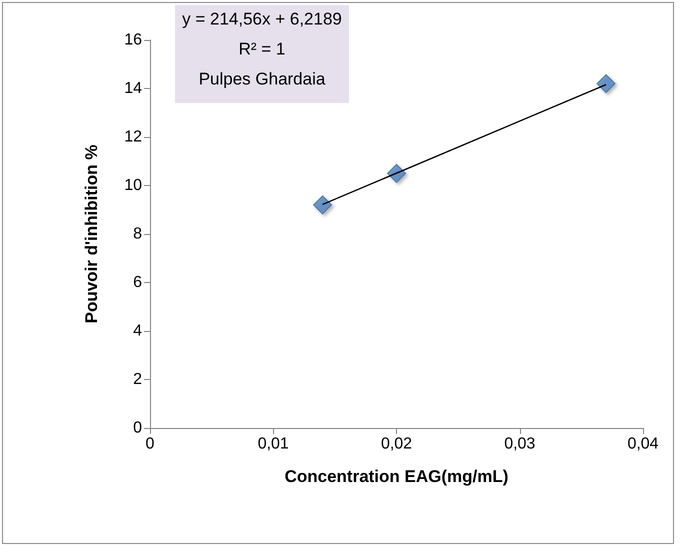 Image resolution: width=680 pixels, height=552 pixels. I want to click on annotation: Pulpes Ghardaia, so click(262, 79).